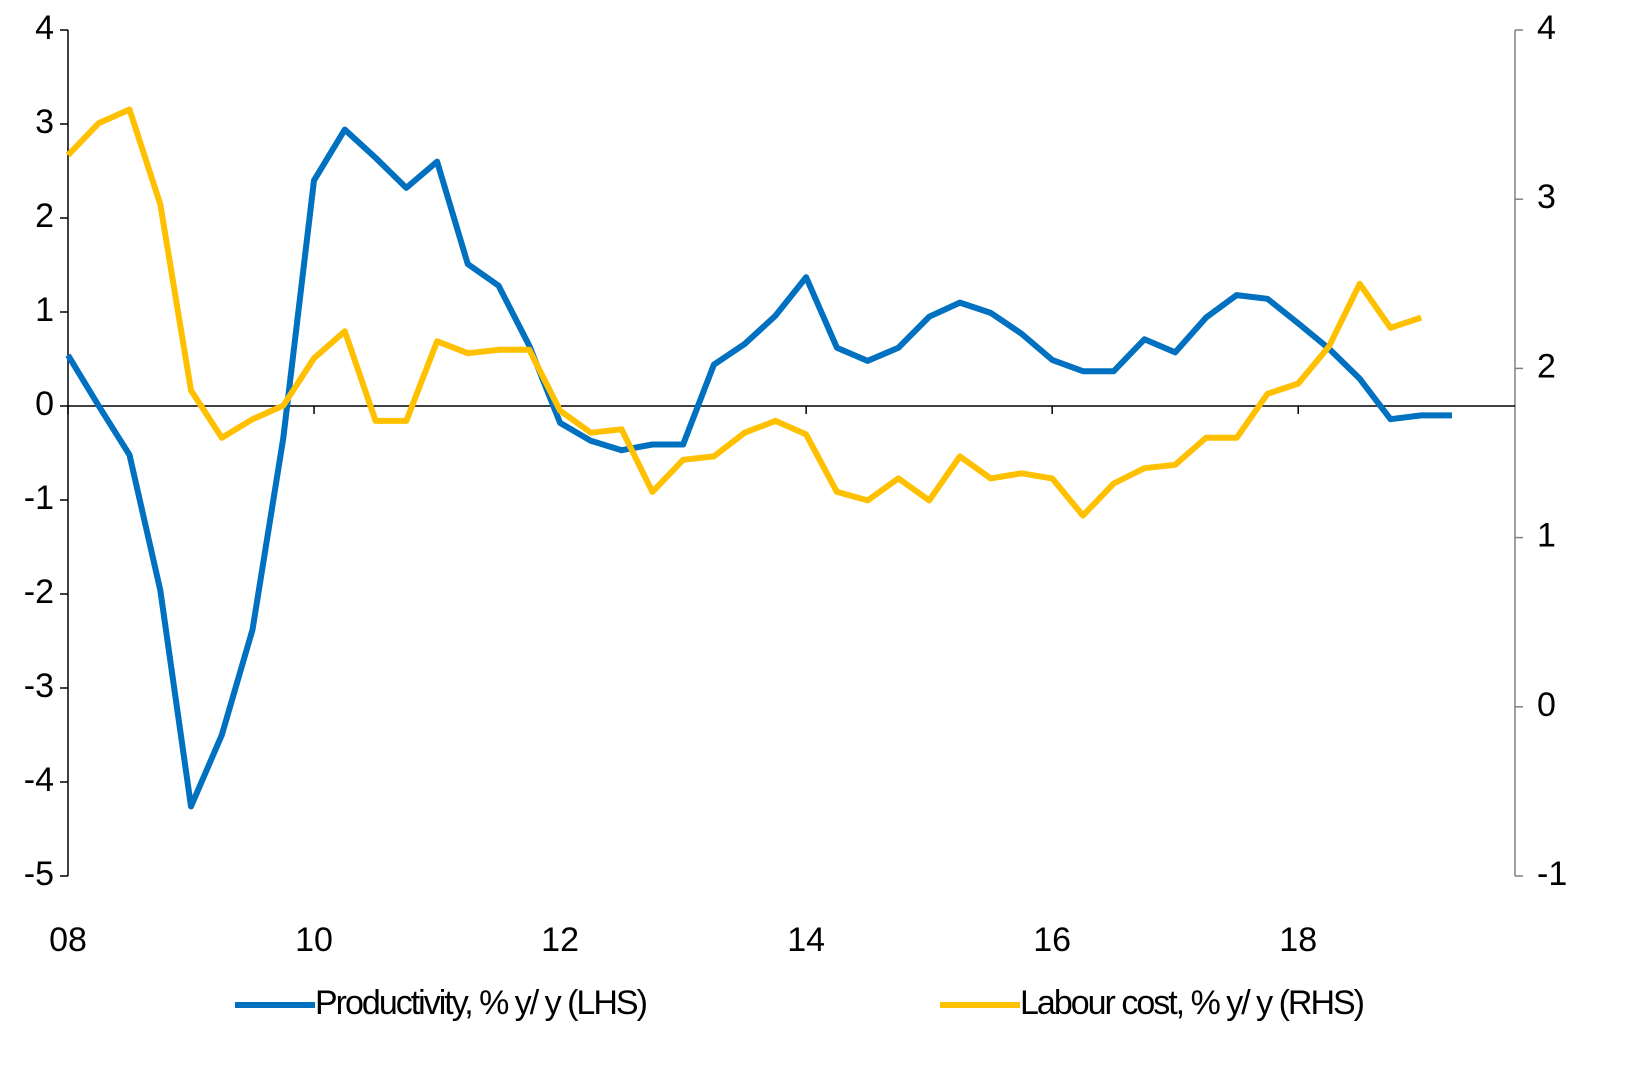  Describe the element at coordinates (806, 940) in the screenshot. I see `x-tick-label: 14` at that location.